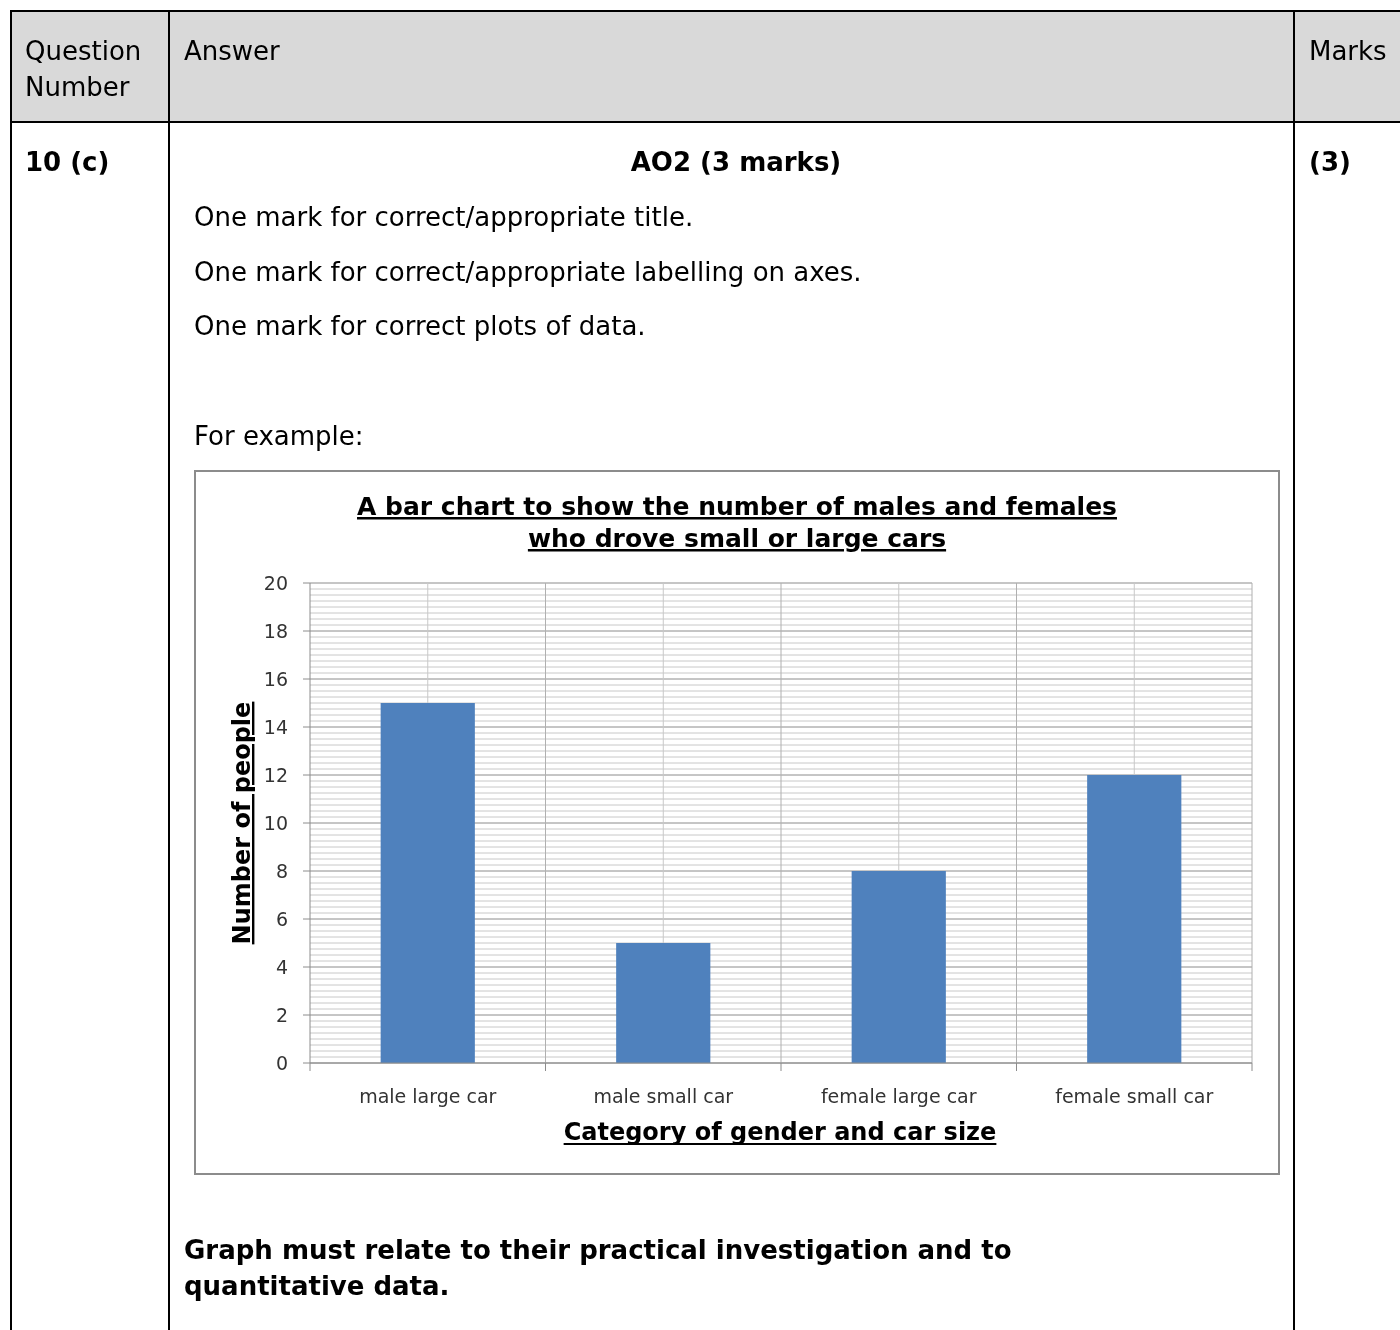  What do you see at coordinates (281, 1014) in the screenshot?
I see `y-tick-label: 2` at bounding box center [281, 1014].